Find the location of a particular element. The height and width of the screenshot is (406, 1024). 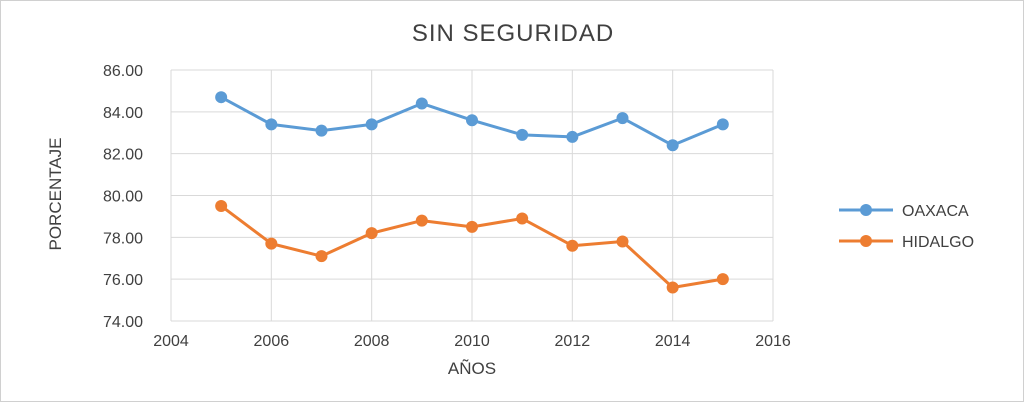

series-oaxaca is located at coordinates (472, 121).